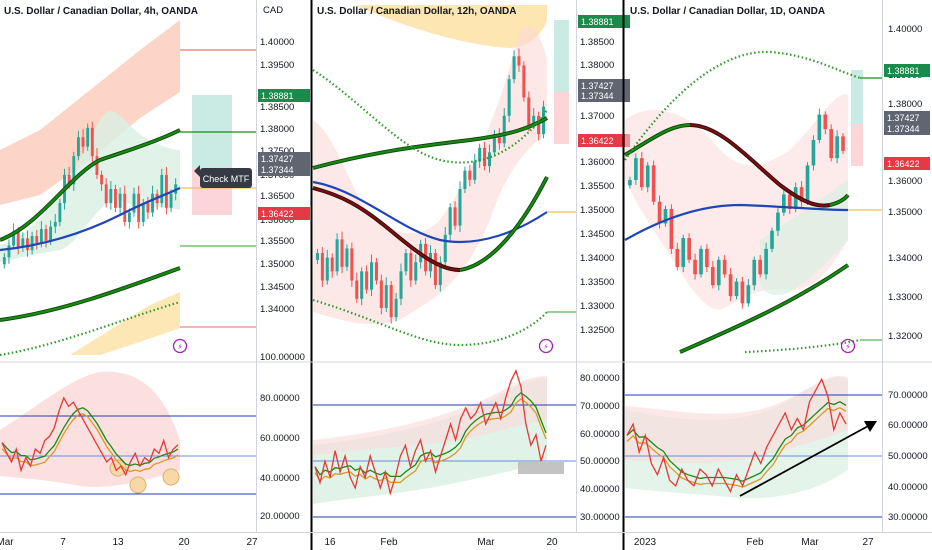  What do you see at coordinates (451, 26) in the screenshot?
I see `upper-envelope-band` at bounding box center [451, 26].